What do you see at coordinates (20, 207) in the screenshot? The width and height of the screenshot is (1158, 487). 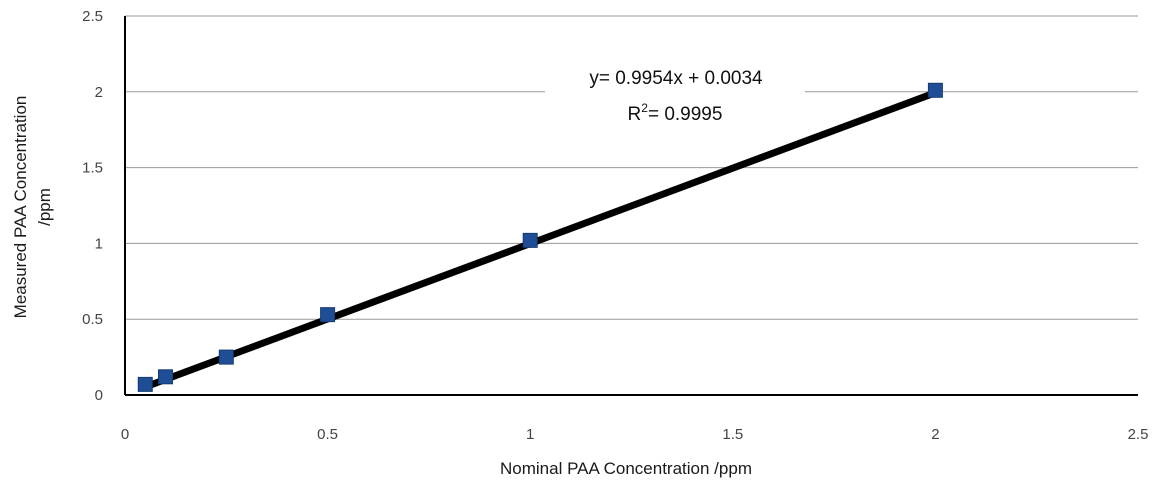 I see `y-axis-title-line1: Measured PAA Concentration` at bounding box center [20, 207].